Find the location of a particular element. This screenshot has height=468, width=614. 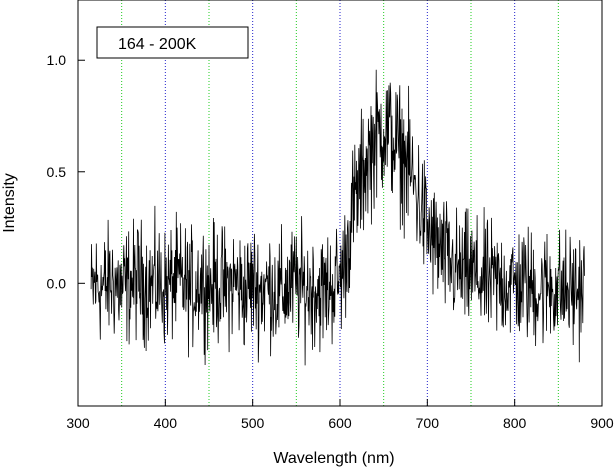

y-axis-title: Intensity is located at coordinates (9, 203).